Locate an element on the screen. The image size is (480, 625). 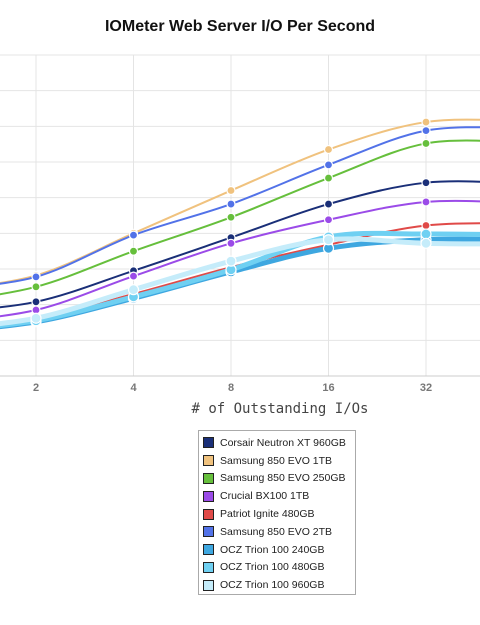
legend-item: OCZ Trion 100 240GB is located at coordinates (279, 550).